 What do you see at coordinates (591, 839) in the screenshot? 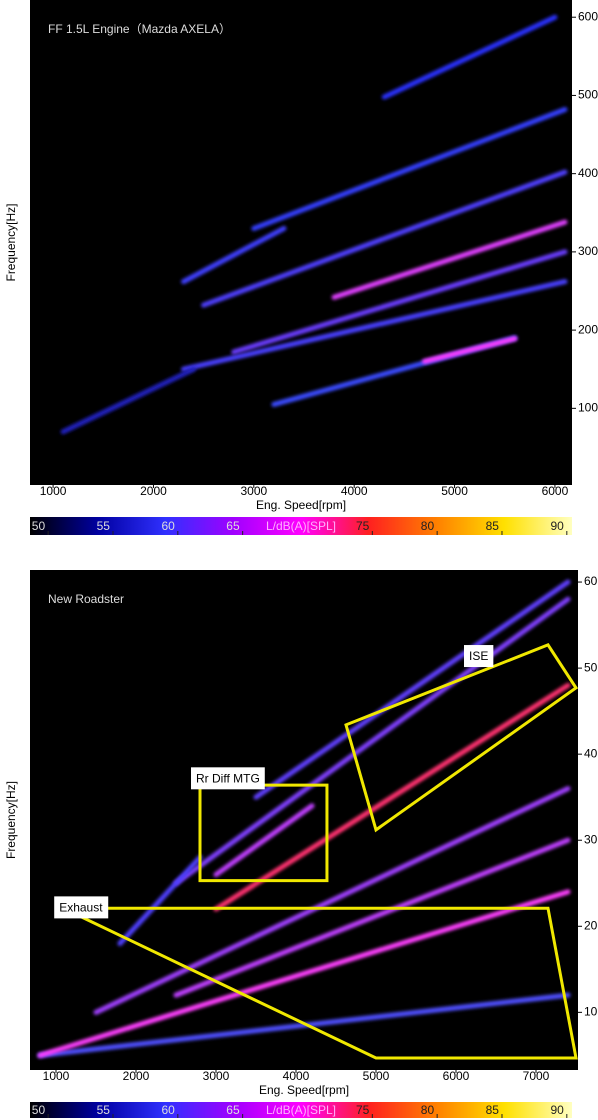
I see `y-tick-label: 30` at bounding box center [591, 839].